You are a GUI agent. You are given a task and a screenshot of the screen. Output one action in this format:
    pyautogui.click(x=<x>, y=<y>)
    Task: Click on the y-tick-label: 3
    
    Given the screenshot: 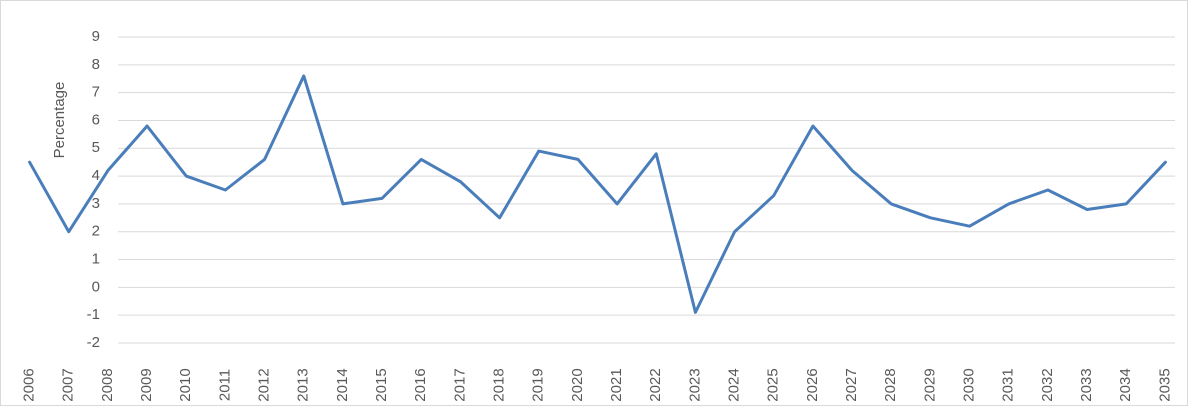 What is the action you would take?
    pyautogui.click(x=96, y=203)
    